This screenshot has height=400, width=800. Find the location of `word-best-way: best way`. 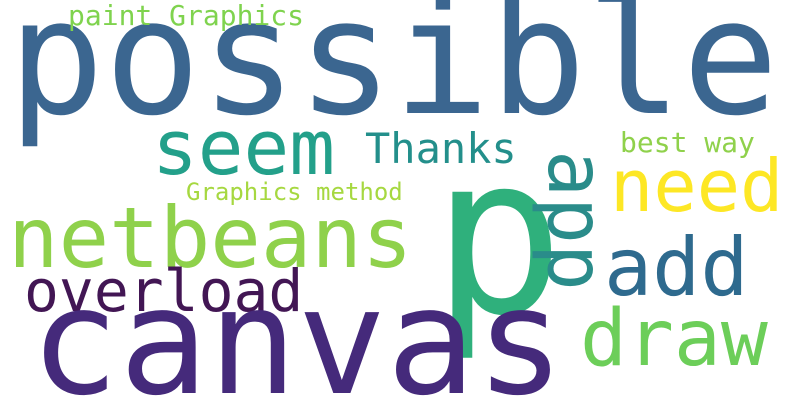

word-best-way: best way is located at coordinates (687, 142).